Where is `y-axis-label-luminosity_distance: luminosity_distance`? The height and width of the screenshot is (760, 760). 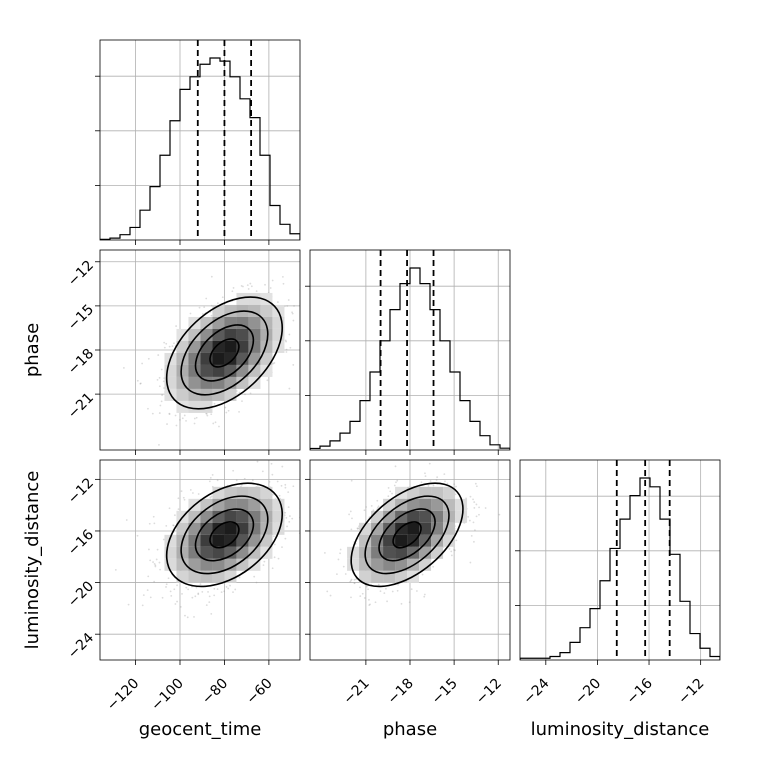 y-axis-label-luminosity_distance: luminosity_distance is located at coordinates (32, 560).